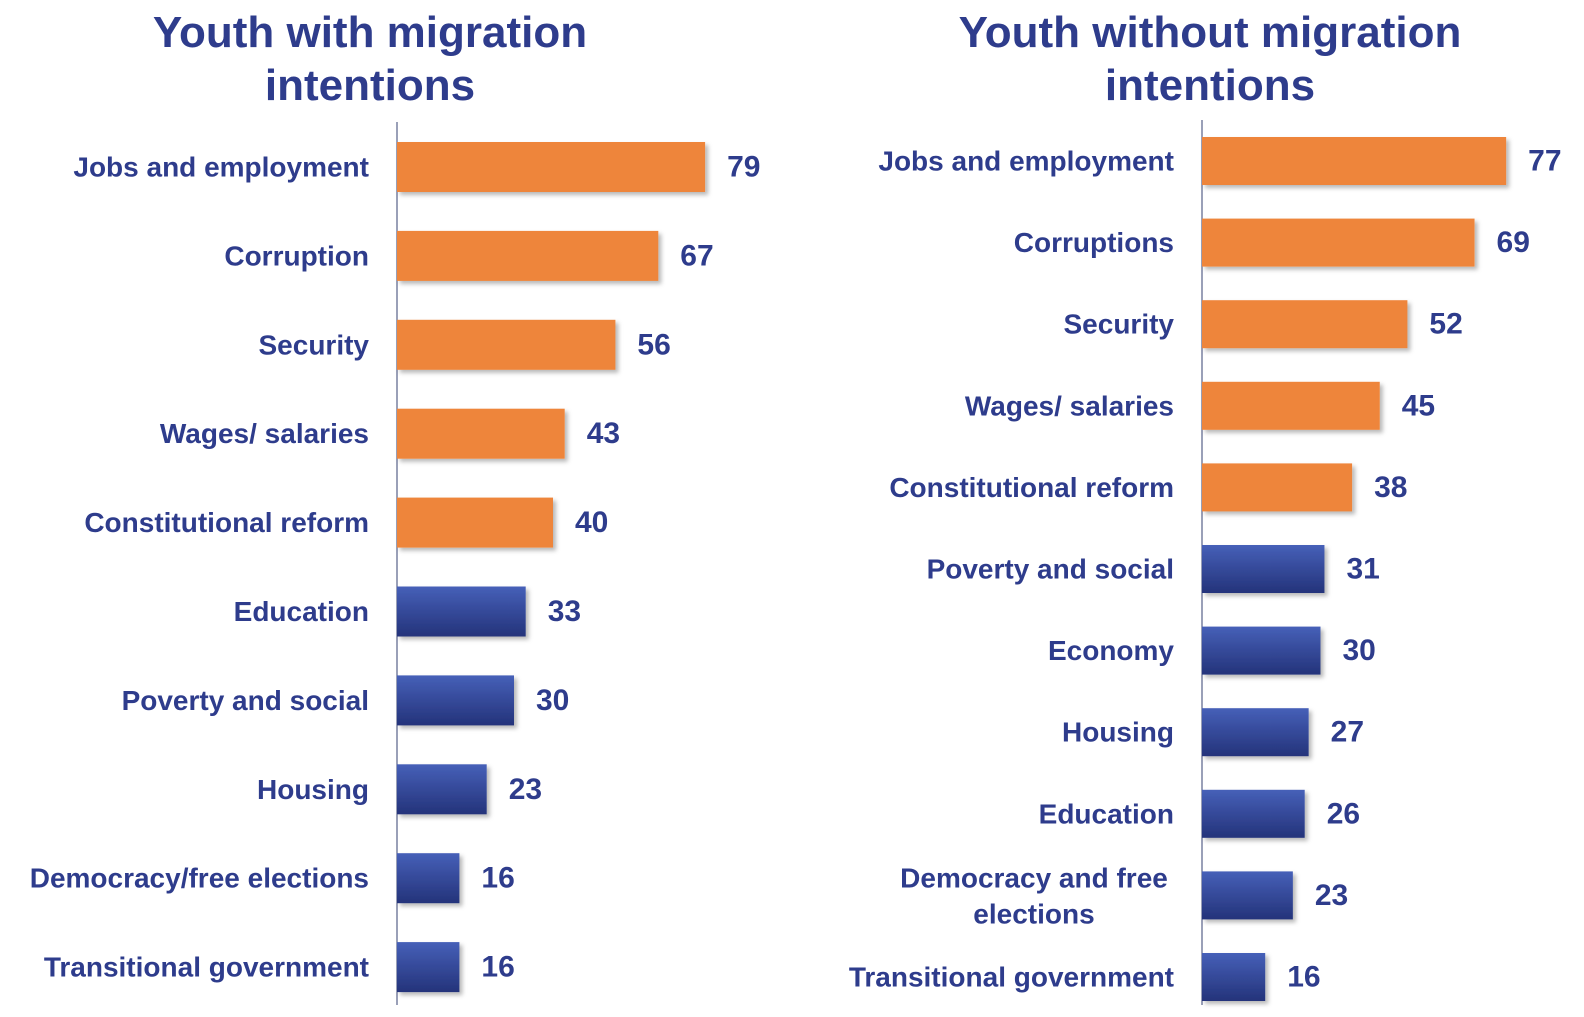 Image resolution: width=1584 pixels, height=1017 pixels. I want to click on category-label-right-1: Corruptions, so click(1094, 242).